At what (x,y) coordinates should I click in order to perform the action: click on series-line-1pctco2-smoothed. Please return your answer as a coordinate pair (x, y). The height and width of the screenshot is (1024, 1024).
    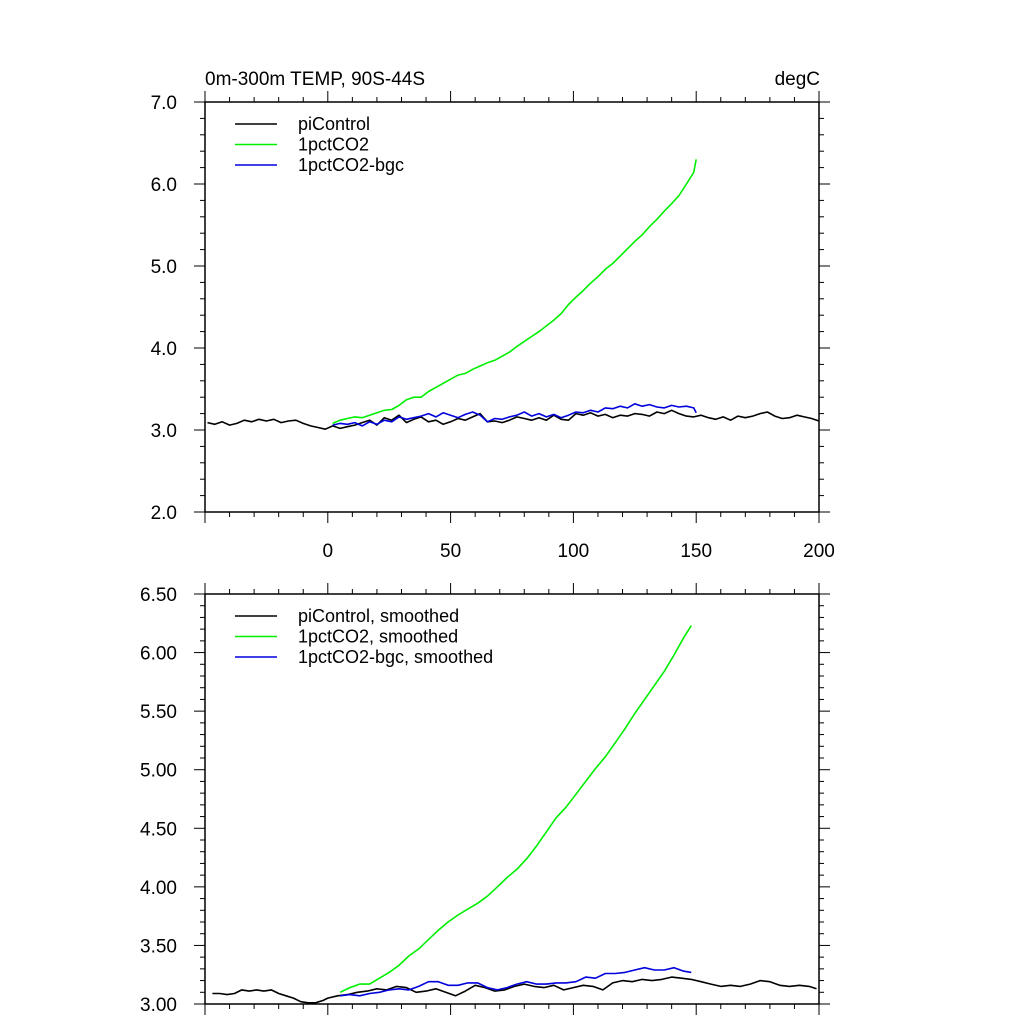
    Looking at the image, I should click on (515, 809).